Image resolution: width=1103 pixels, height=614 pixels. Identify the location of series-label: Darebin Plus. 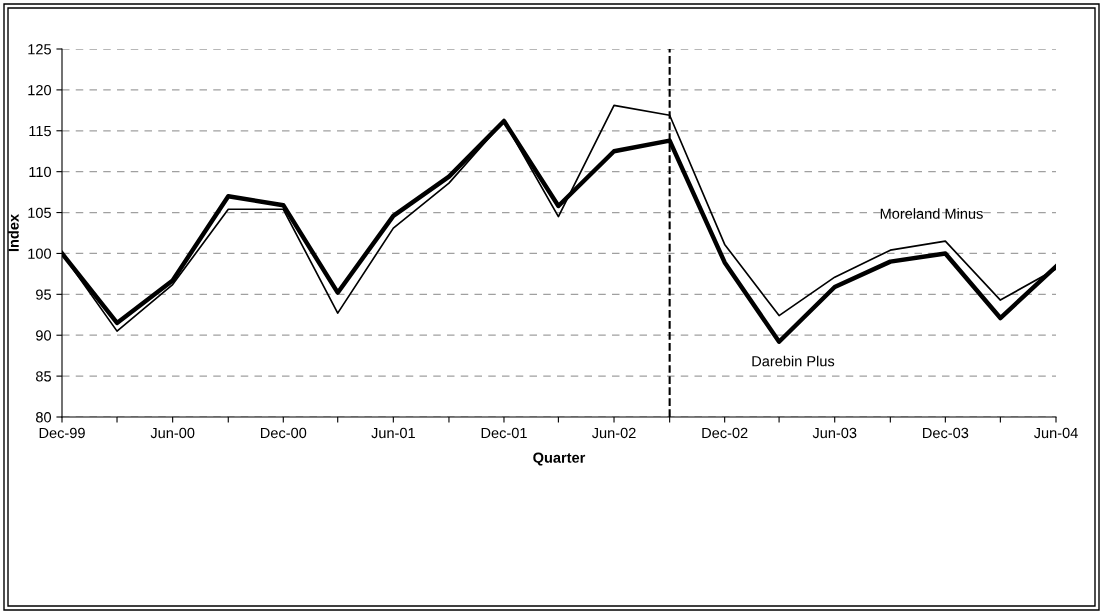
(793, 361).